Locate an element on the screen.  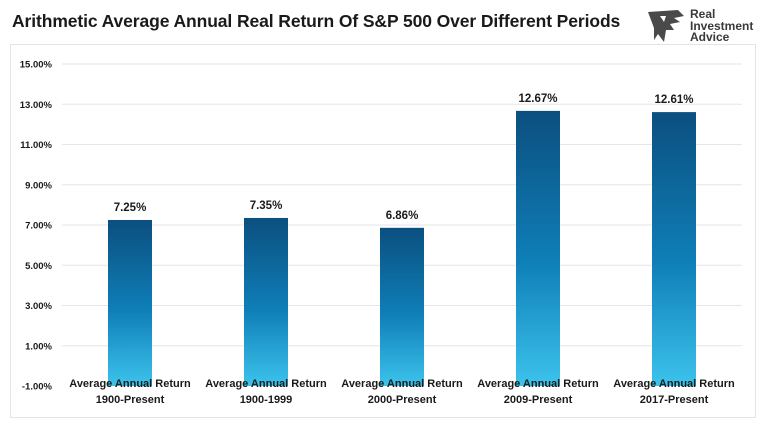
logo-line-2: Investment is located at coordinates (722, 25).